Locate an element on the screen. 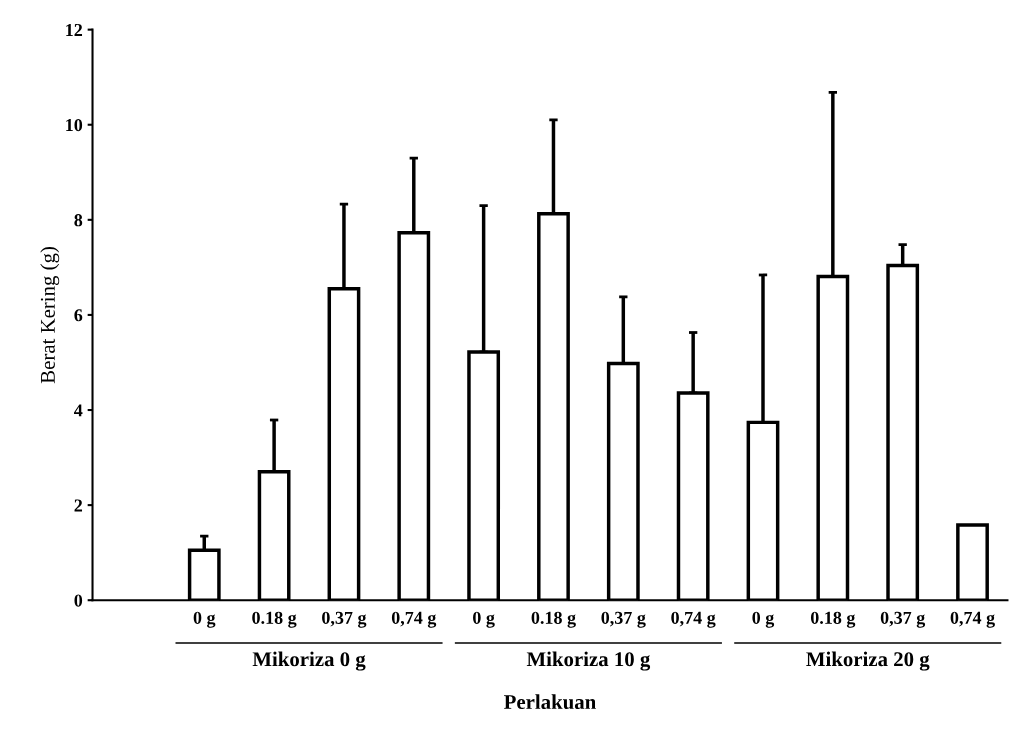  text: Mikoriza 10 g is located at coordinates (588, 661).